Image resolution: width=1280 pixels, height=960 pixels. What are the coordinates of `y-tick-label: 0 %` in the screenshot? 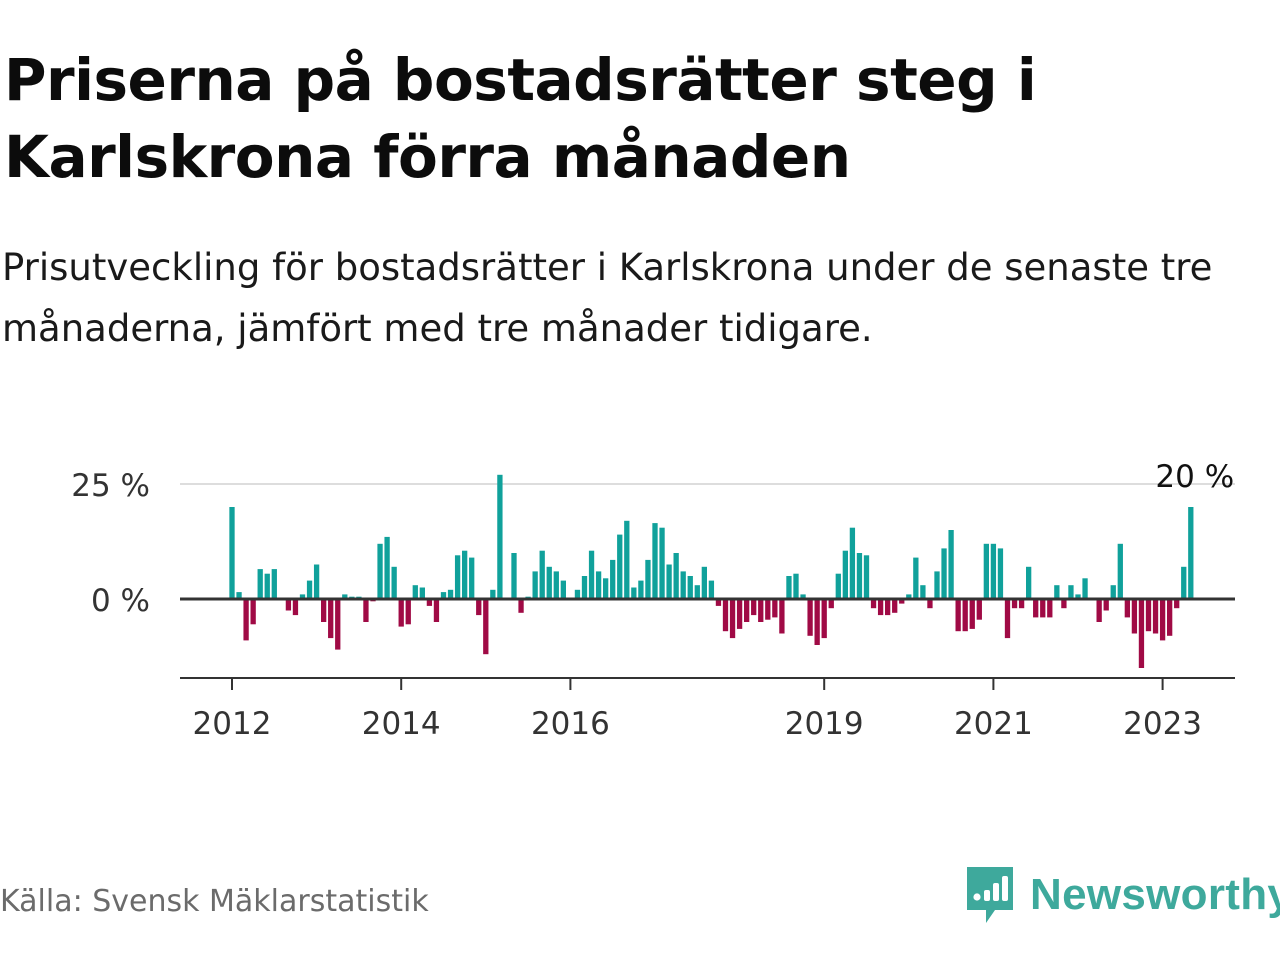 It's located at (120, 601).